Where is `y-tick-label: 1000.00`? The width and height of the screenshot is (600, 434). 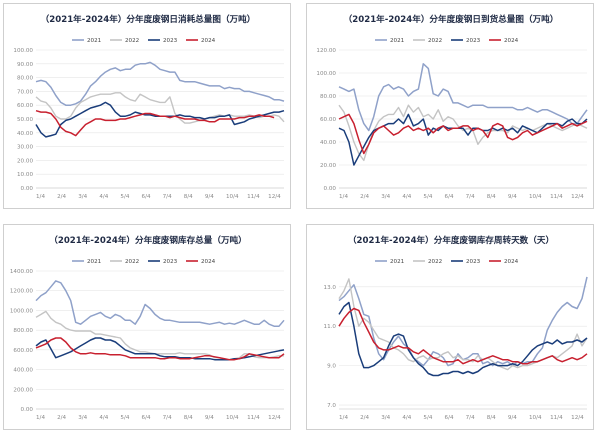 y-tick-label: 1000.00 is located at coordinates (22, 311).